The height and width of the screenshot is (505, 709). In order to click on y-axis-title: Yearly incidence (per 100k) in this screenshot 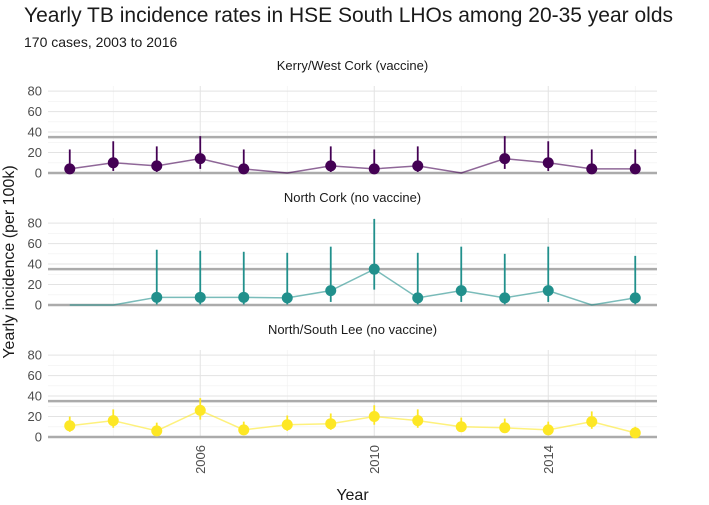, I will do `click(9, 261)`.